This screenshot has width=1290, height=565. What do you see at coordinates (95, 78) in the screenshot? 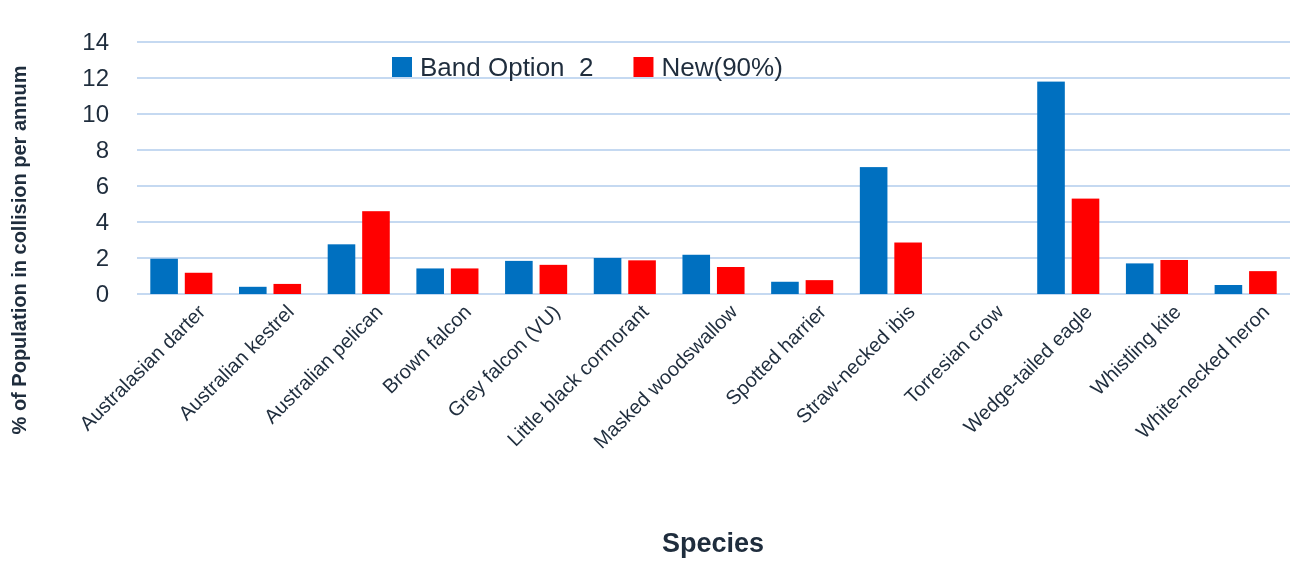
I see `y-tick-label: 12` at bounding box center [95, 78].